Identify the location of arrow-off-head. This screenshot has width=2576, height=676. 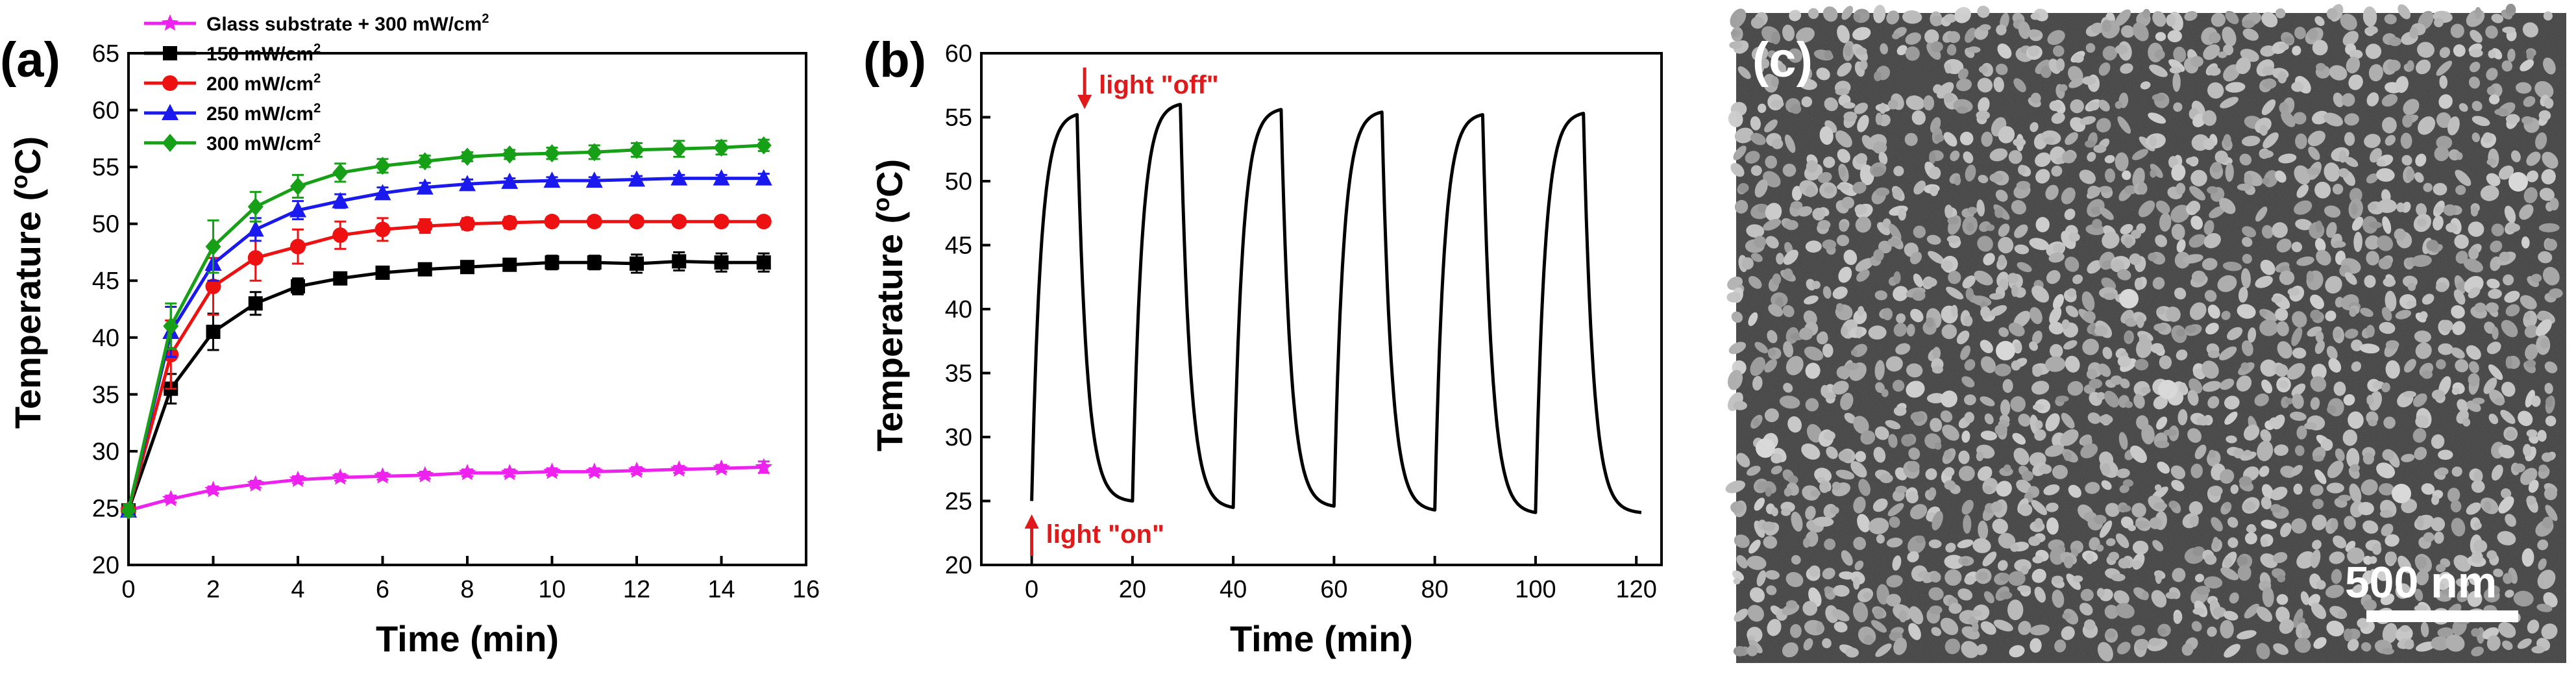
(1084, 102).